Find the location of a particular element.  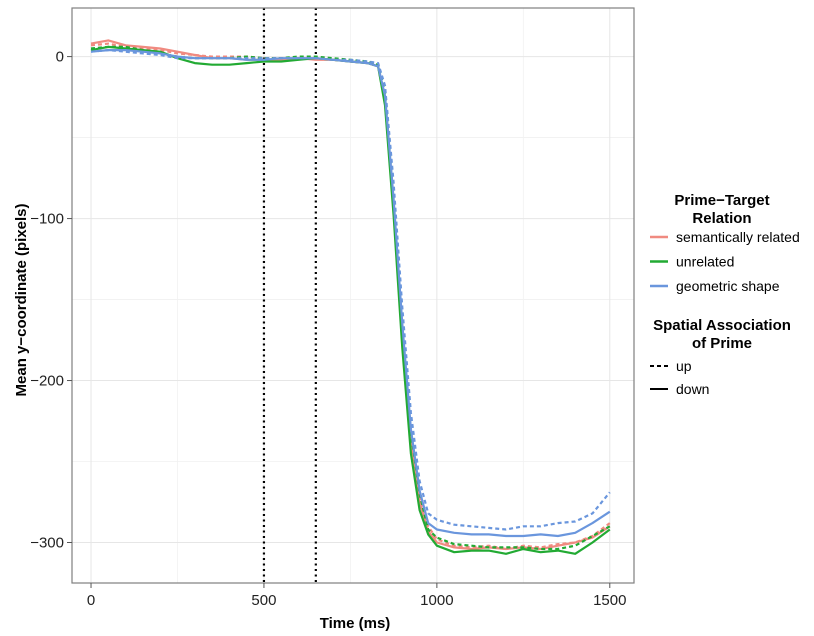

legend-label: unrelated is located at coordinates (705, 262).